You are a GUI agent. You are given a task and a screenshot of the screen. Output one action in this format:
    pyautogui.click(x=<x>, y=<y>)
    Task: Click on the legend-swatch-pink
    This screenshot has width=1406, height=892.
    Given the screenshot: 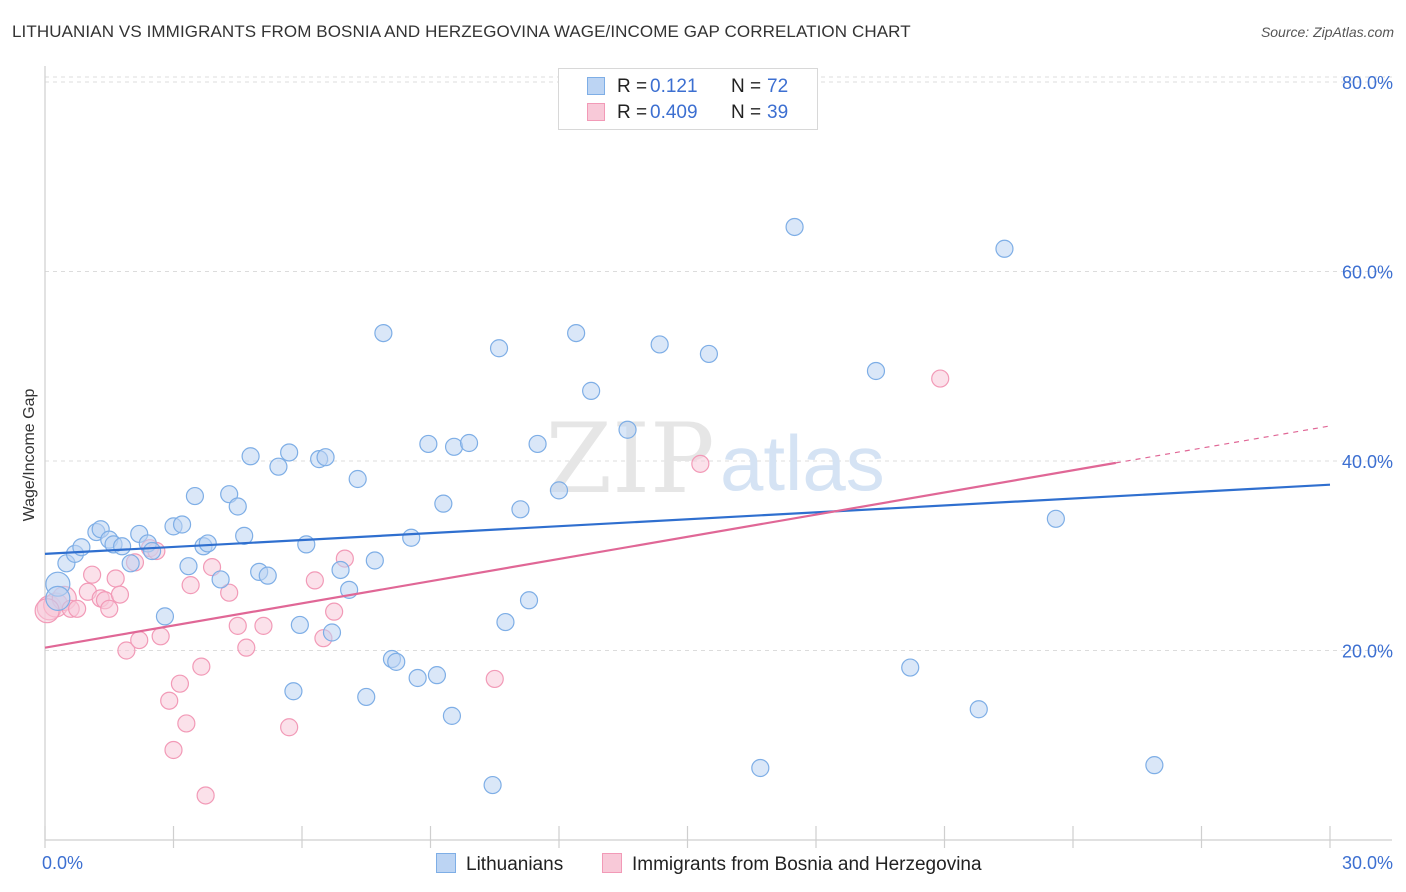 What is the action you would take?
    pyautogui.click(x=596, y=112)
    